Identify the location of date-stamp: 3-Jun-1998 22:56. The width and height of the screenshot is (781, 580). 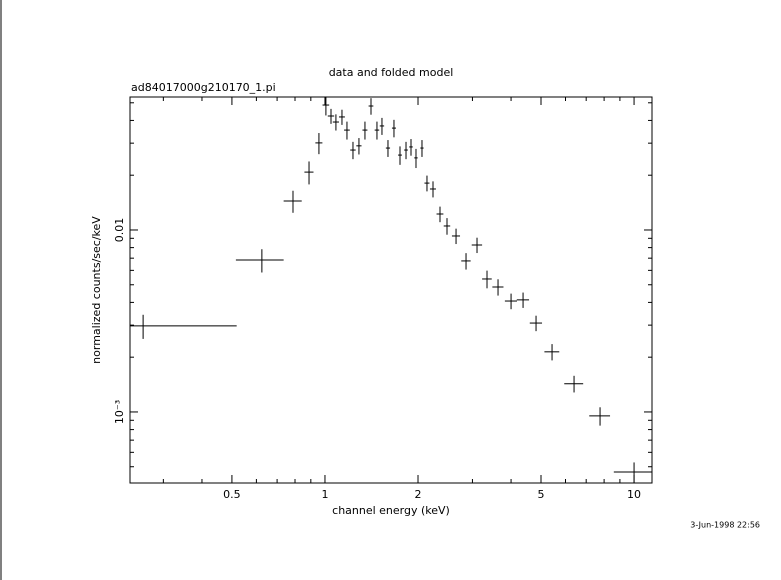
(725, 525).